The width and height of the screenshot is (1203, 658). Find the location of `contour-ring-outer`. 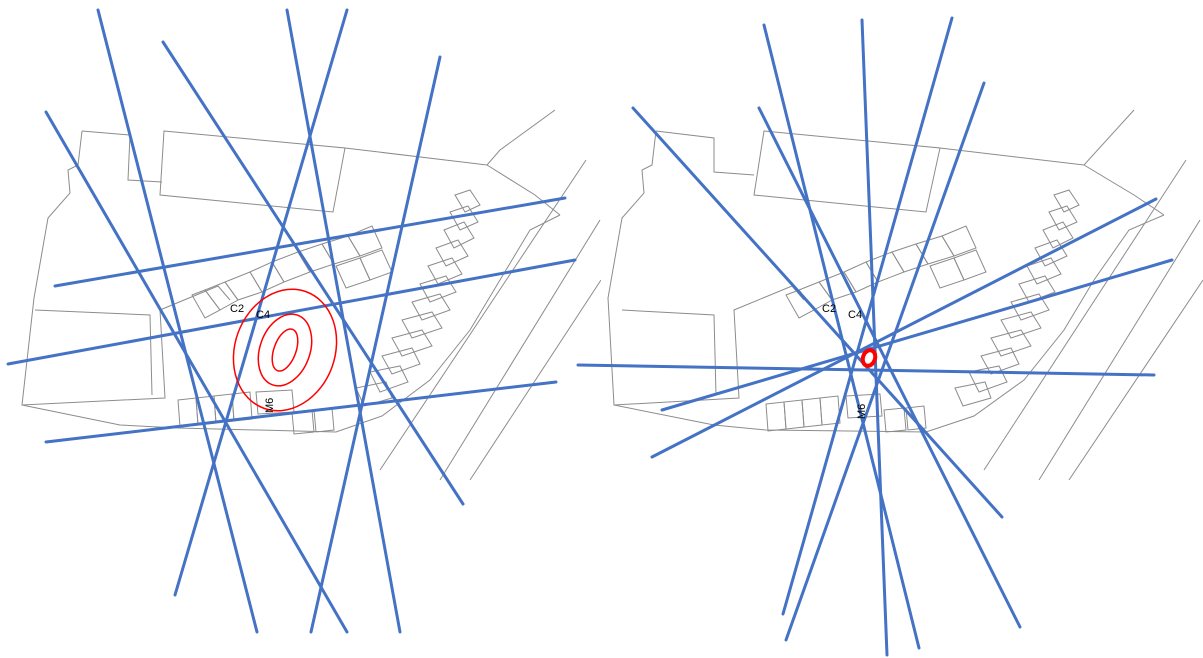

contour-ring-outer is located at coordinates (285, 350).